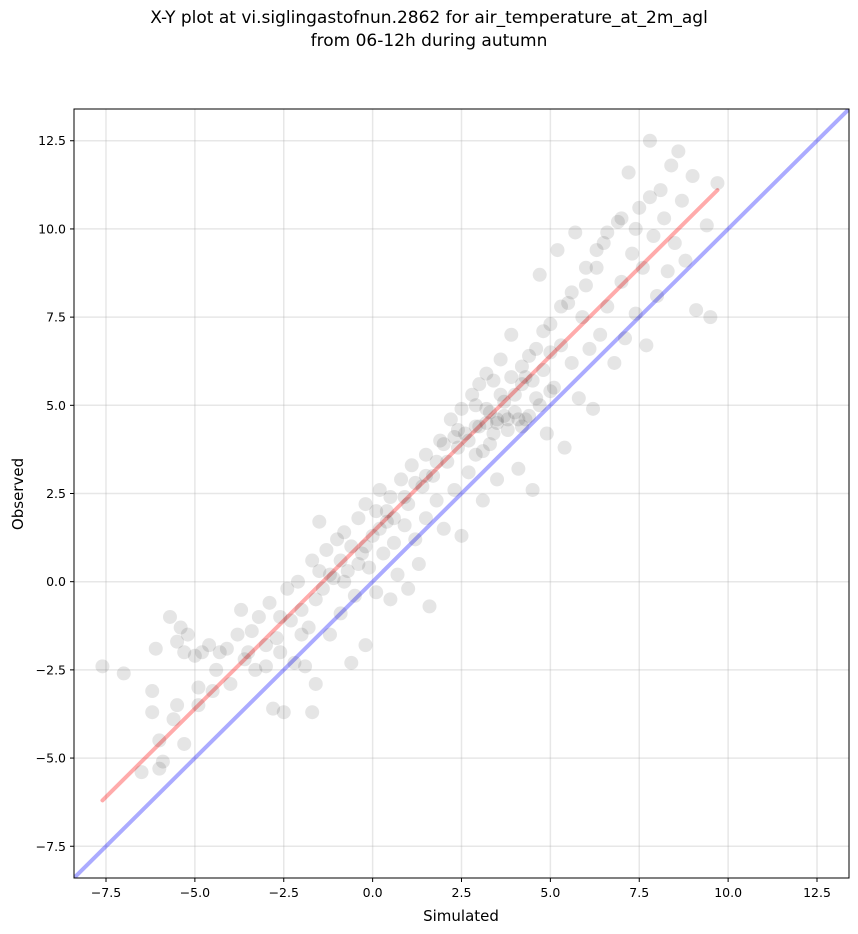 The width and height of the screenshot is (858, 934). What do you see at coordinates (56, 405) in the screenshot?
I see `y-tick-label: 5.0` at bounding box center [56, 405].